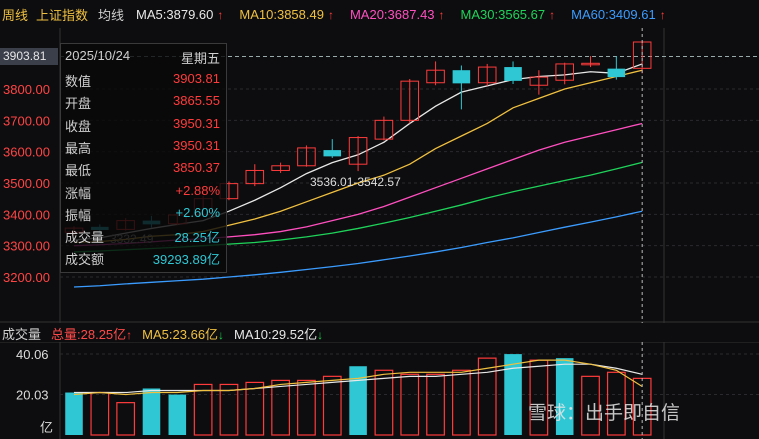  Describe the element at coordinates (85, 238) in the screenshot. I see `tooltip-key: 成交量` at that location.